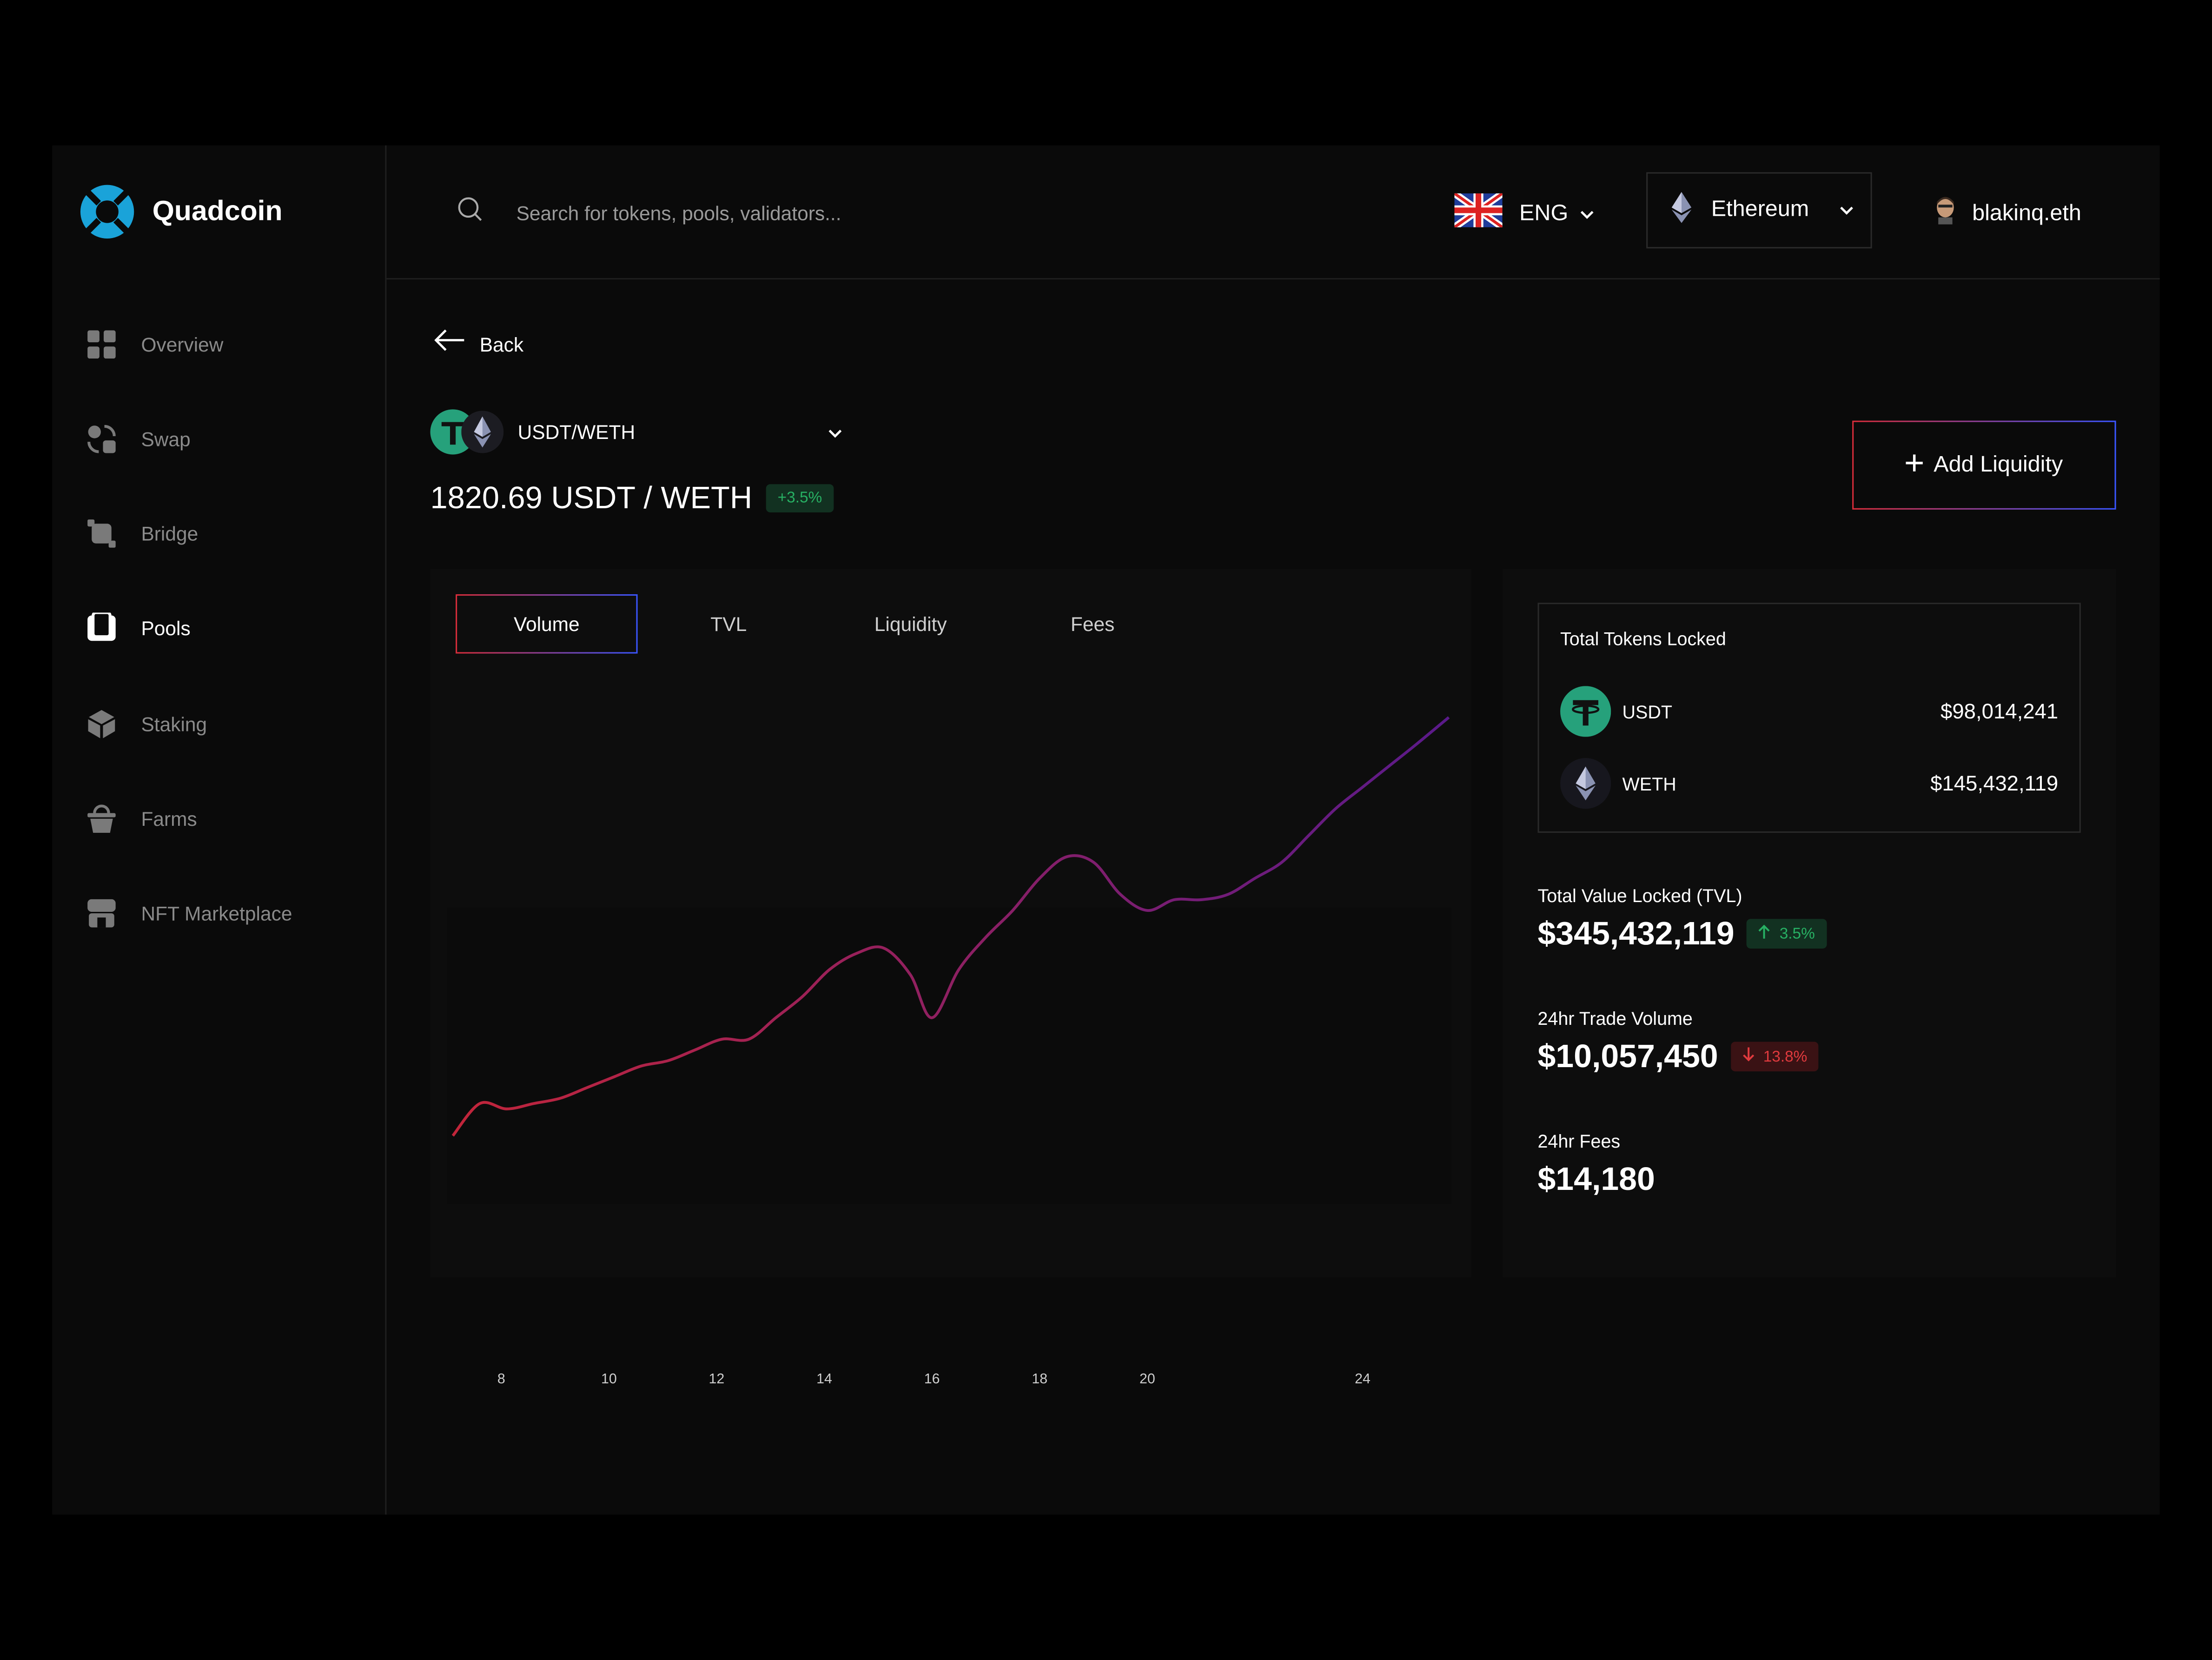 This screenshot has height=1660, width=2212. I want to click on volume-change-badge: 13.8%, so click(1774, 1057).